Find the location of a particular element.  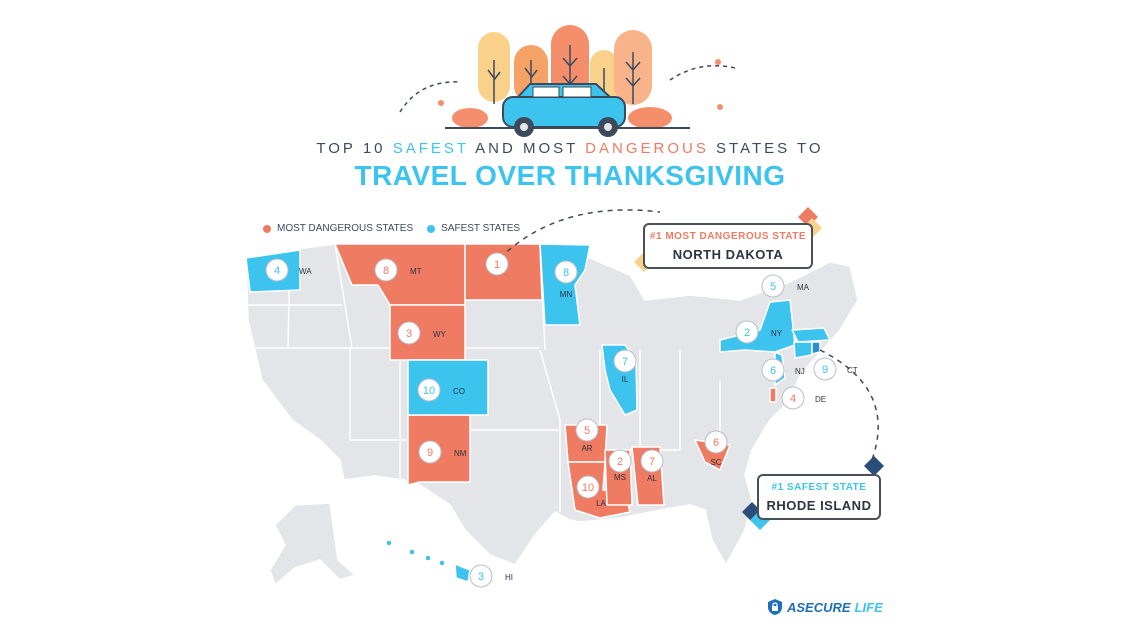

rank-number-safest-ny: 2 is located at coordinates (747, 333).